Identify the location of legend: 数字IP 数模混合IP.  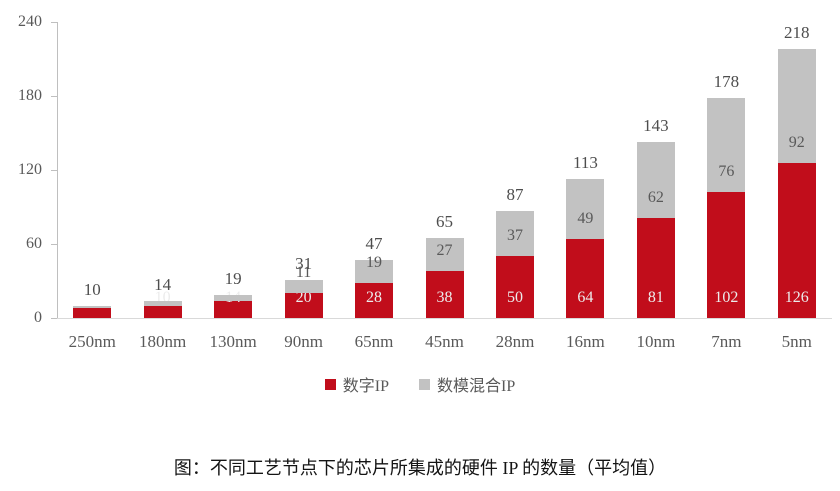
(420, 384).